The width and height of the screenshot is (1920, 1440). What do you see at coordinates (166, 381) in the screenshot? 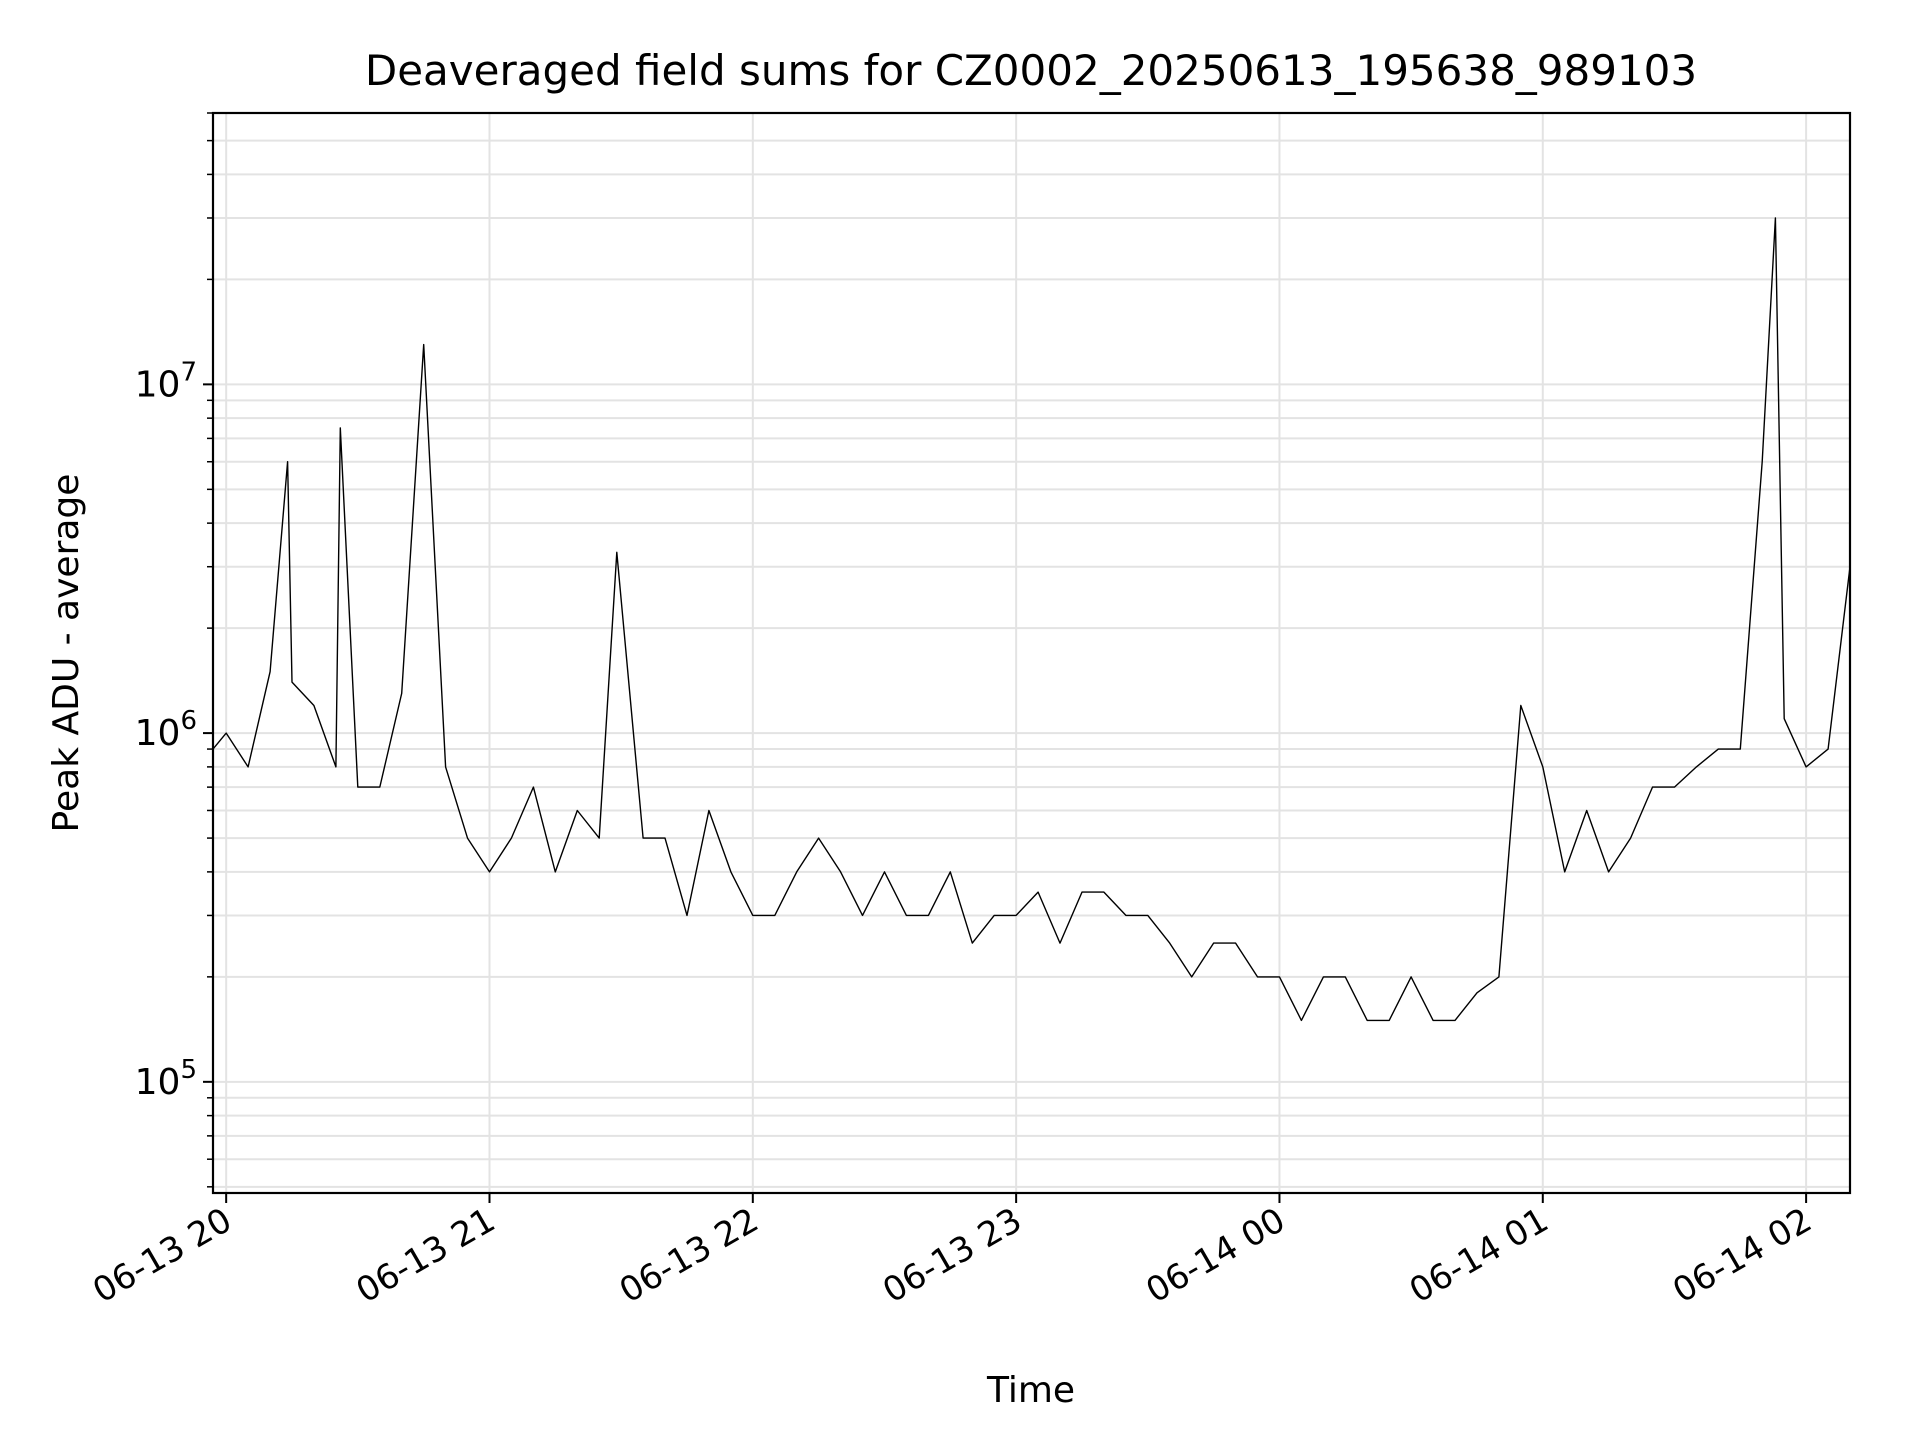
I see `y-tick-label: 10⁷` at bounding box center [166, 381].